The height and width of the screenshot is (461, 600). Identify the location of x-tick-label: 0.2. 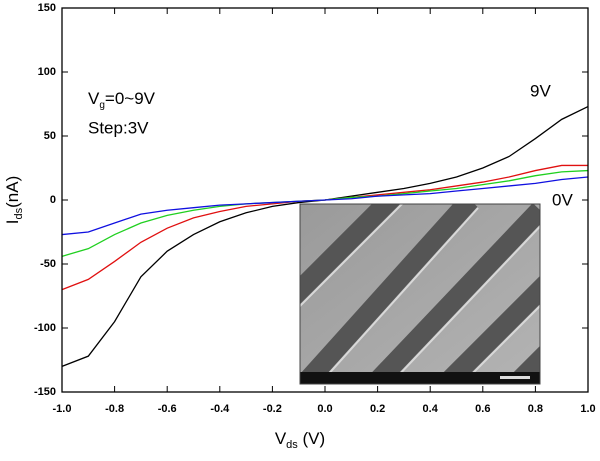
(377, 409).